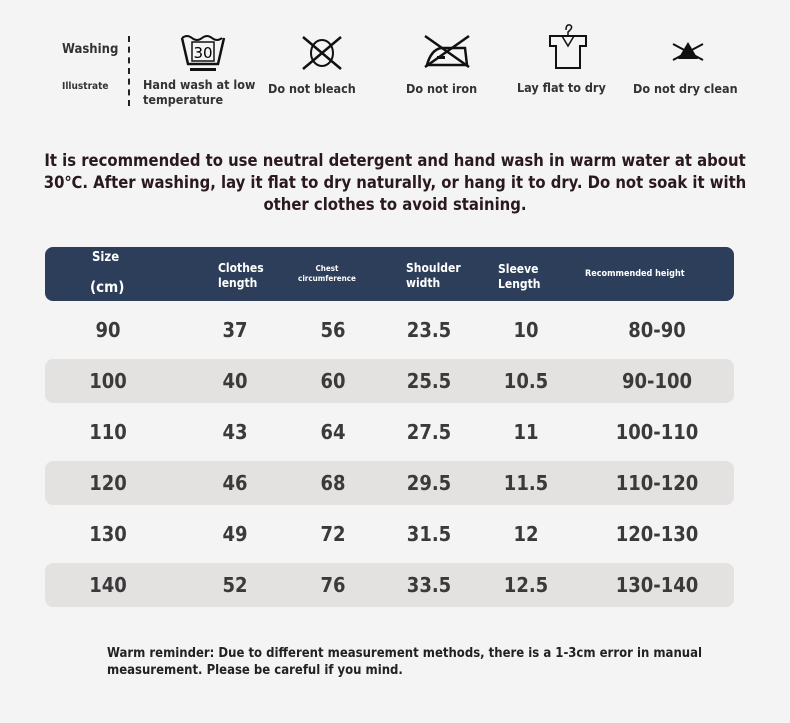  Describe the element at coordinates (526, 585) in the screenshot. I see `table-cell: 12.5` at that location.